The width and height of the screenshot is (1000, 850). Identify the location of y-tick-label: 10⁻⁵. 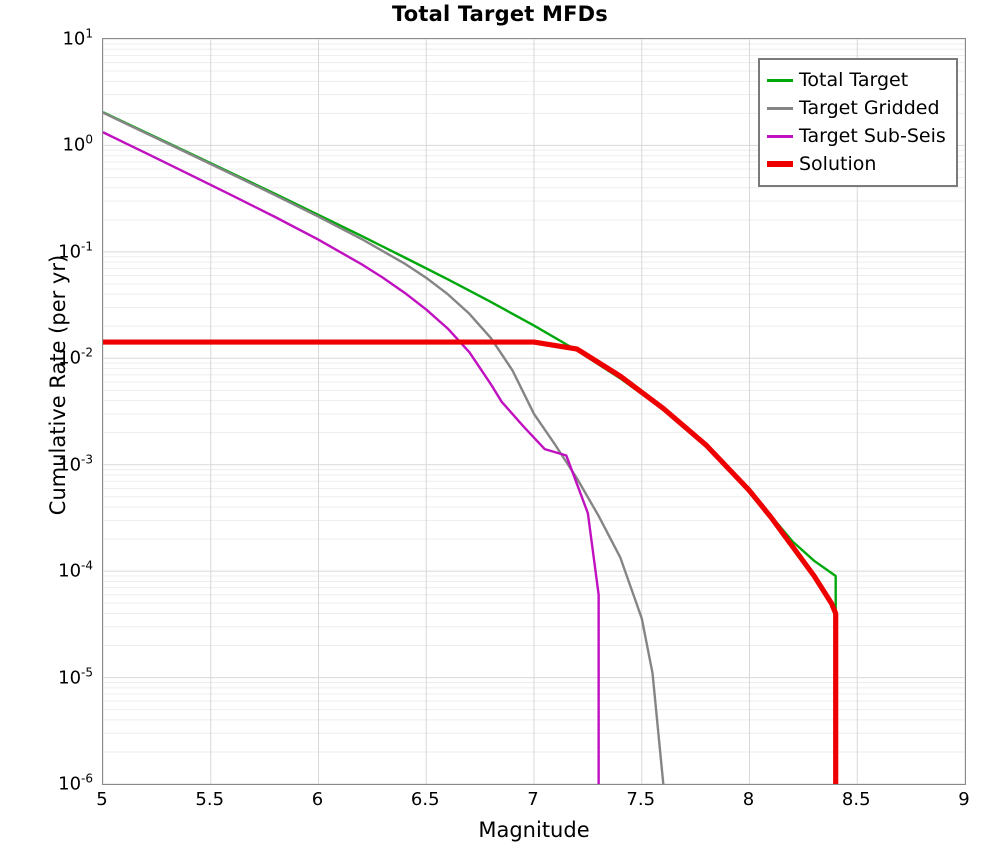
(75, 677).